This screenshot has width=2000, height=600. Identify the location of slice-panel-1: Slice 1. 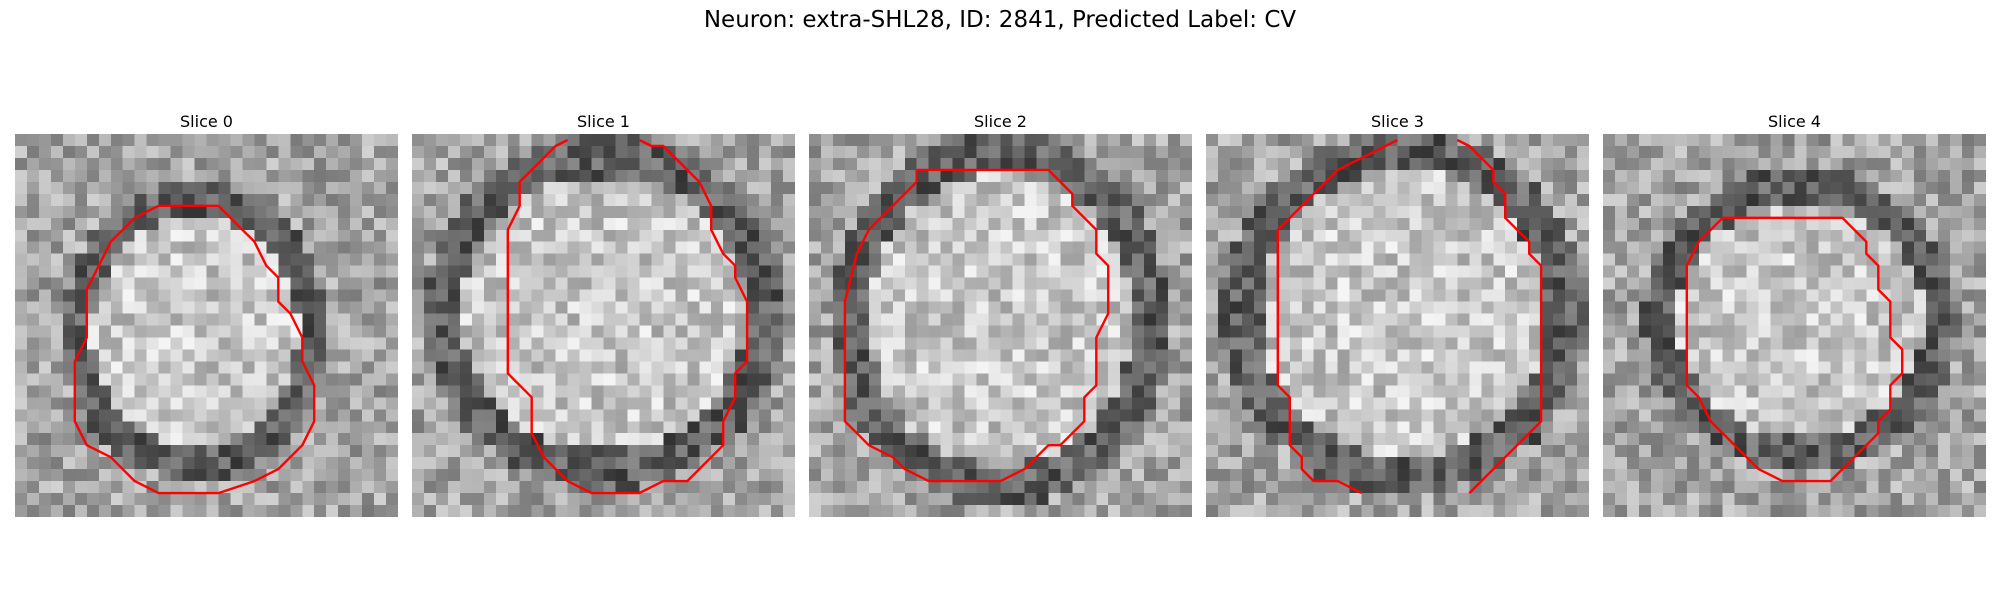
(603, 313).